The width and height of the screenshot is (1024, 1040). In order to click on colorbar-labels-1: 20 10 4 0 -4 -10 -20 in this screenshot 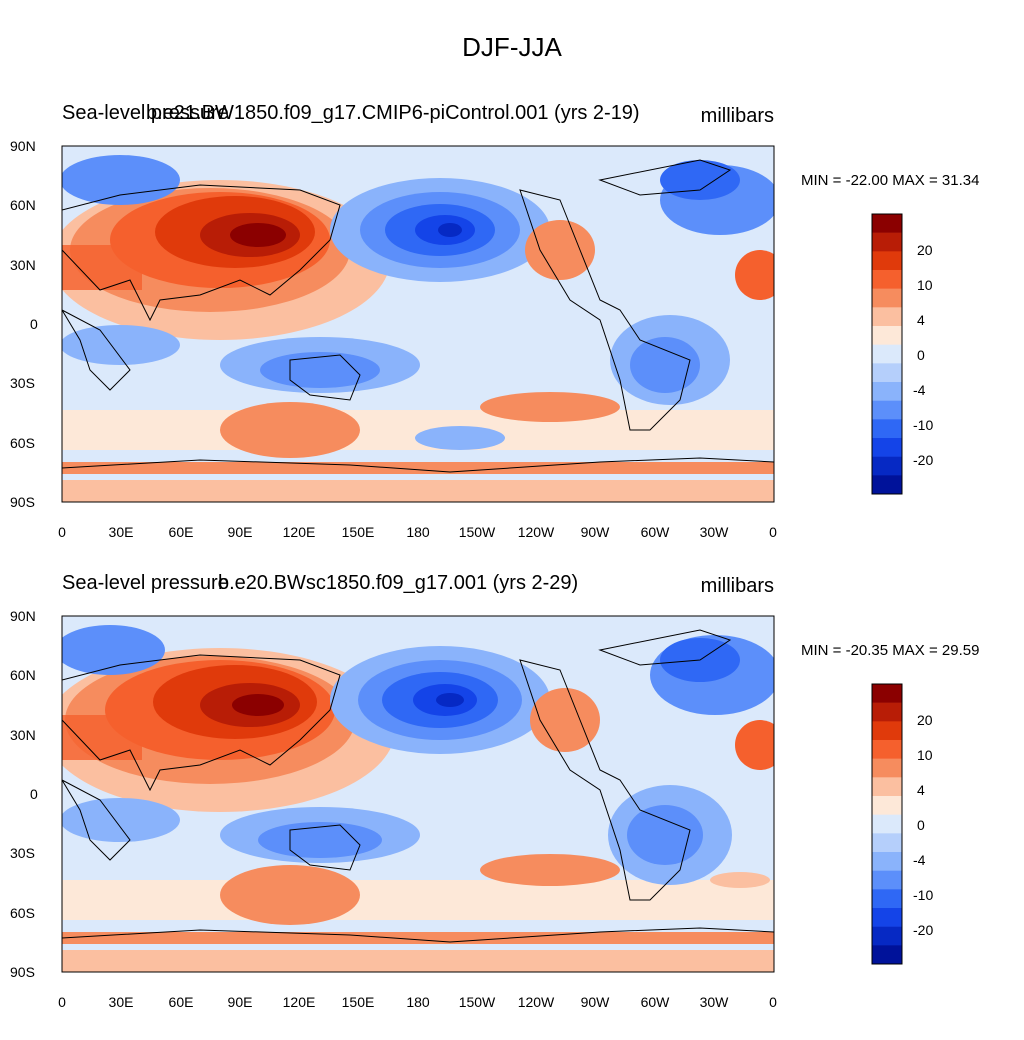, I will do `click(923, 355)`.